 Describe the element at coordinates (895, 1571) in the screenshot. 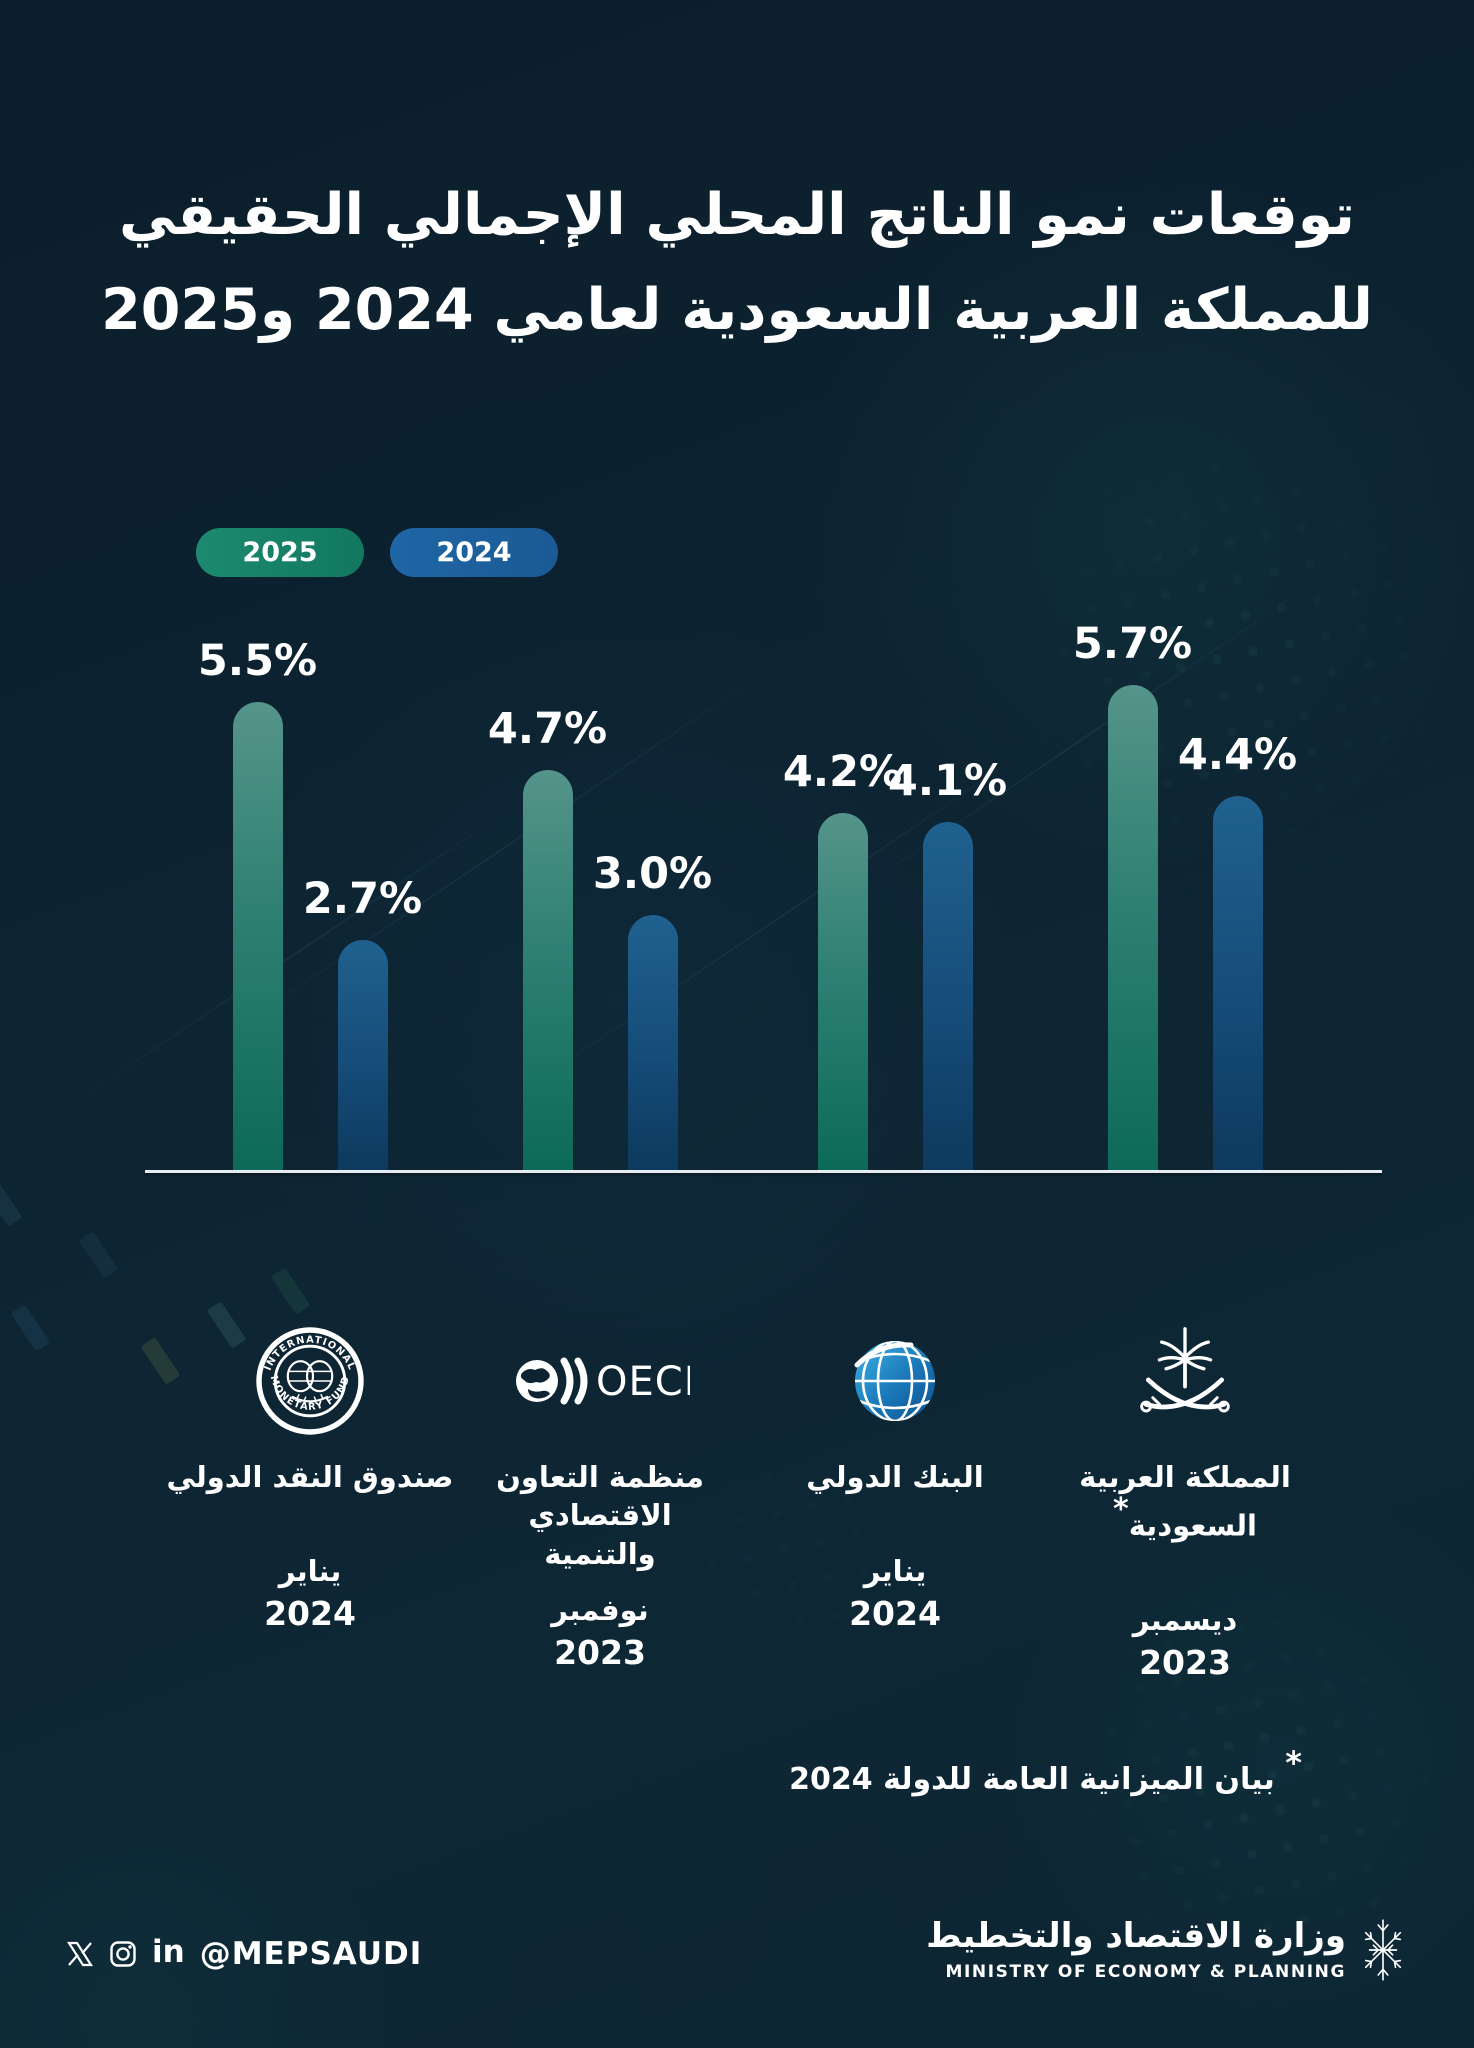

I see `date-month-world-bank: يناير` at that location.